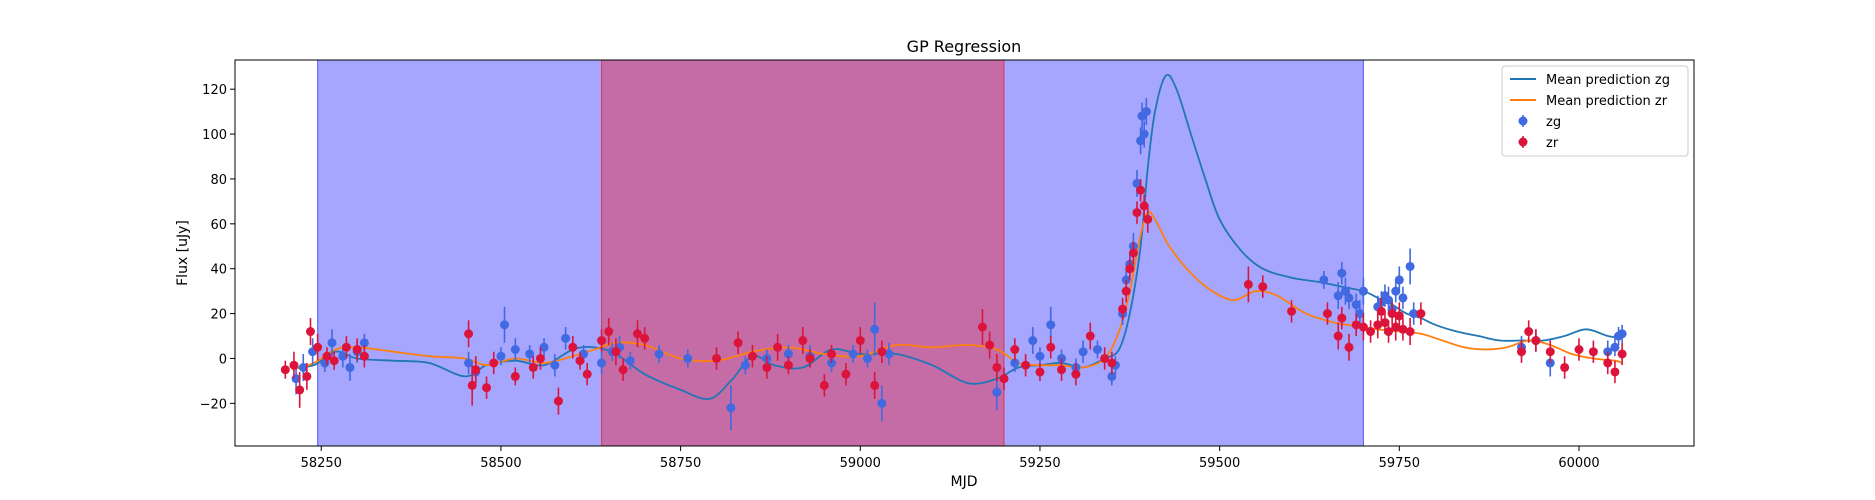 The image size is (1875, 500). What do you see at coordinates (964, 482) in the screenshot?
I see `x-axis-label: MJD` at bounding box center [964, 482].